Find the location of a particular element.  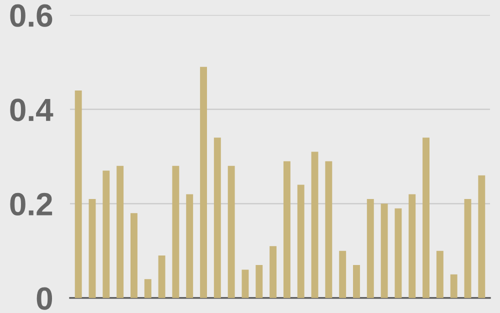

y-tick-label: 0.2 is located at coordinates (31, 204).